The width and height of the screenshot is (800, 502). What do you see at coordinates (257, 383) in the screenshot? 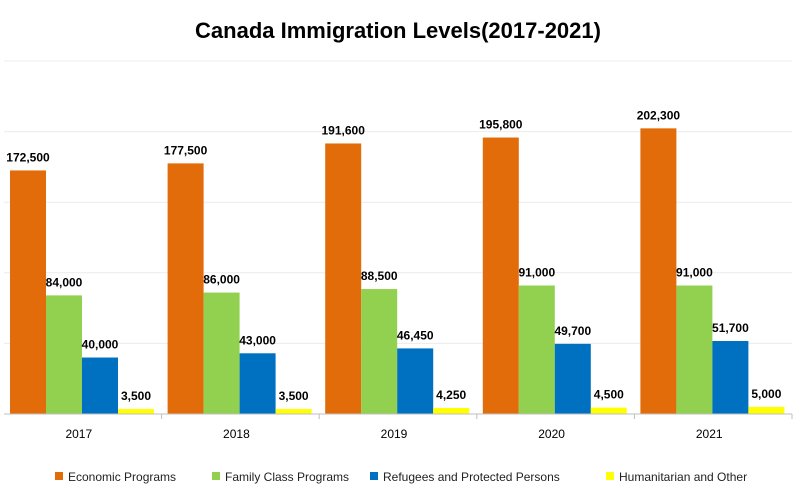
I see `bar-refugees-and-protected-persons-2018` at bounding box center [257, 383].